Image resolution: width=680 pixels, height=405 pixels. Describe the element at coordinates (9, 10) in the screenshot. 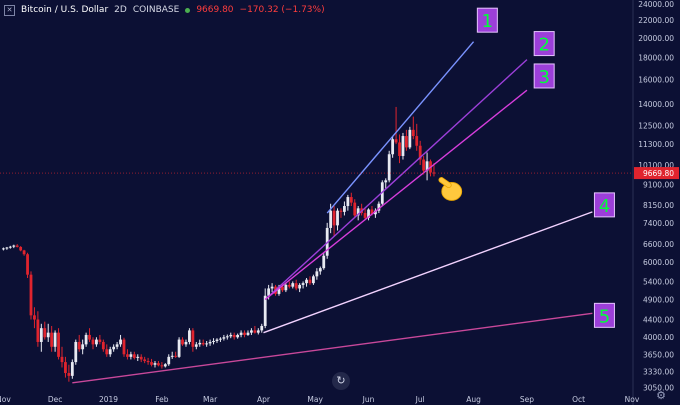

I see `close-icon: ✕` at that location.